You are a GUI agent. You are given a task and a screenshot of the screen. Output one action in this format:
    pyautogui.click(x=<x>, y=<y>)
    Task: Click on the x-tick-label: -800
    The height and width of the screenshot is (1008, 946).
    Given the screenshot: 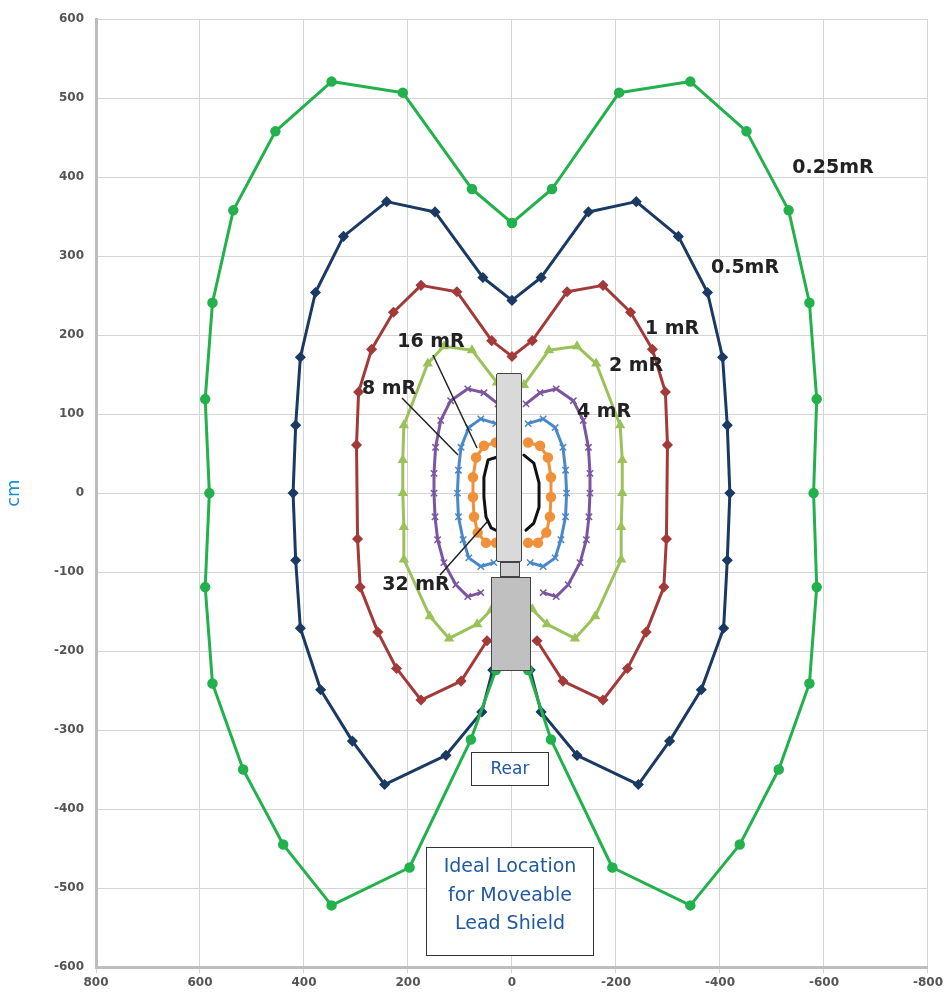 What is the action you would take?
    pyautogui.click(x=927, y=982)
    